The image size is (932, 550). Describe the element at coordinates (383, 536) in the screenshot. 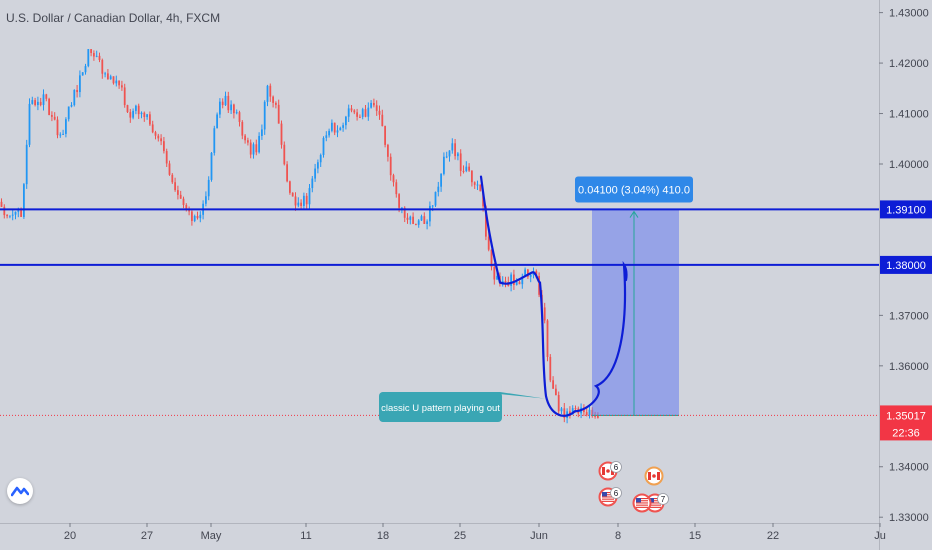

I see `x-tick-label: 18` at that location.